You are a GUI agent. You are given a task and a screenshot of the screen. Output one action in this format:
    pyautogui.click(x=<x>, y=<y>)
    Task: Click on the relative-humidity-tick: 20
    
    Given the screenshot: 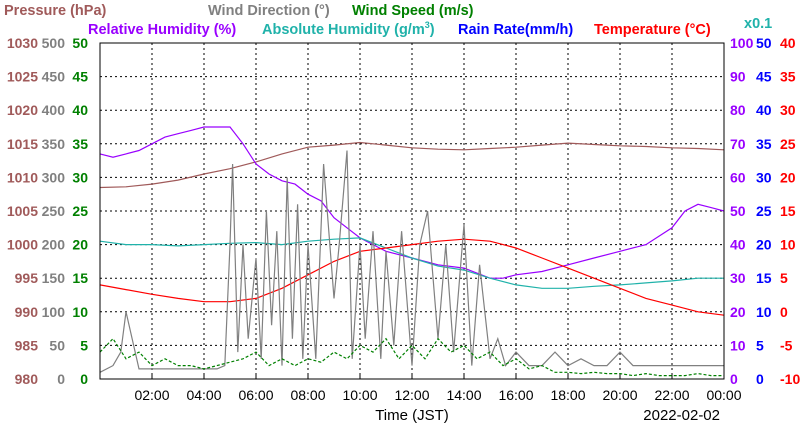 What is the action you would take?
    pyautogui.click(x=738, y=312)
    